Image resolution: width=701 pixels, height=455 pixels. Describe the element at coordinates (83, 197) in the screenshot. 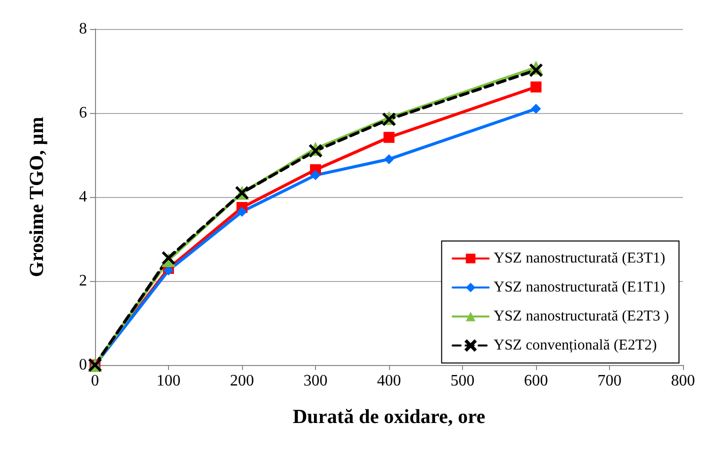

I see `y-tick-label: 4` at that location.